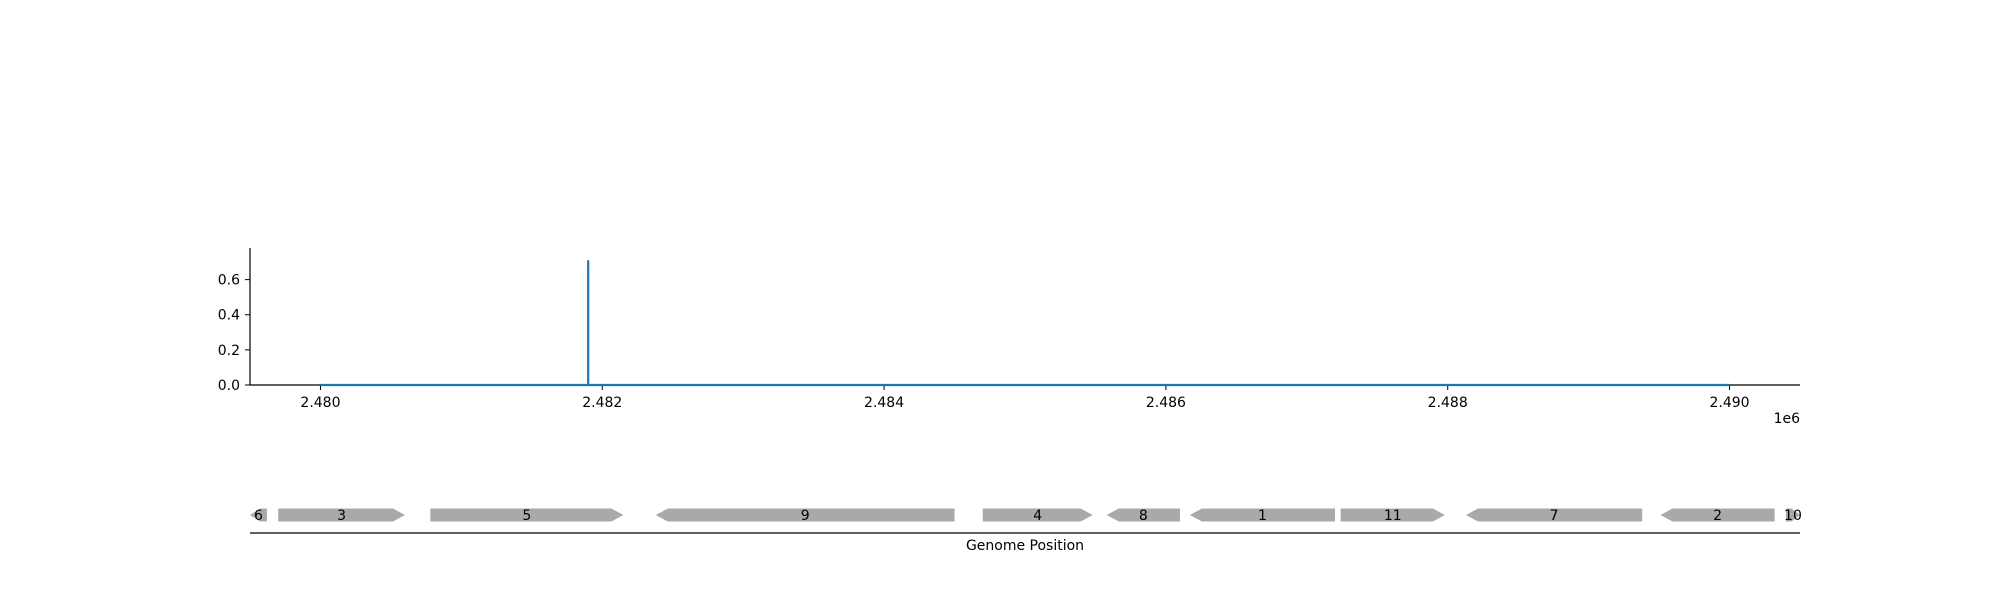 This screenshot has width=2000, height=600. What do you see at coordinates (320, 403) in the screenshot?
I see `x-tick-label: 2.480` at bounding box center [320, 403].